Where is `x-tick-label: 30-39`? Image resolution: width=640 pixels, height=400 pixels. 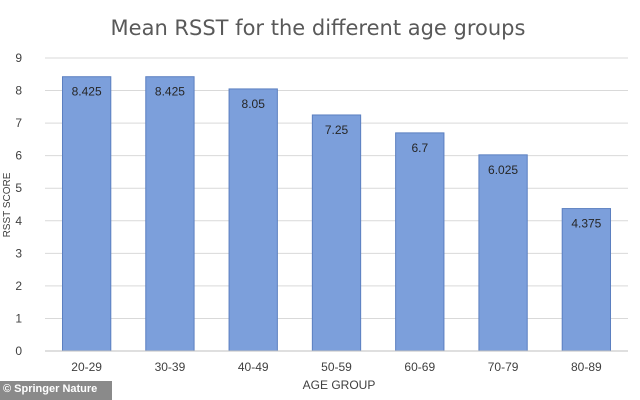 x-tick-label: 30-39 is located at coordinates (170, 367).